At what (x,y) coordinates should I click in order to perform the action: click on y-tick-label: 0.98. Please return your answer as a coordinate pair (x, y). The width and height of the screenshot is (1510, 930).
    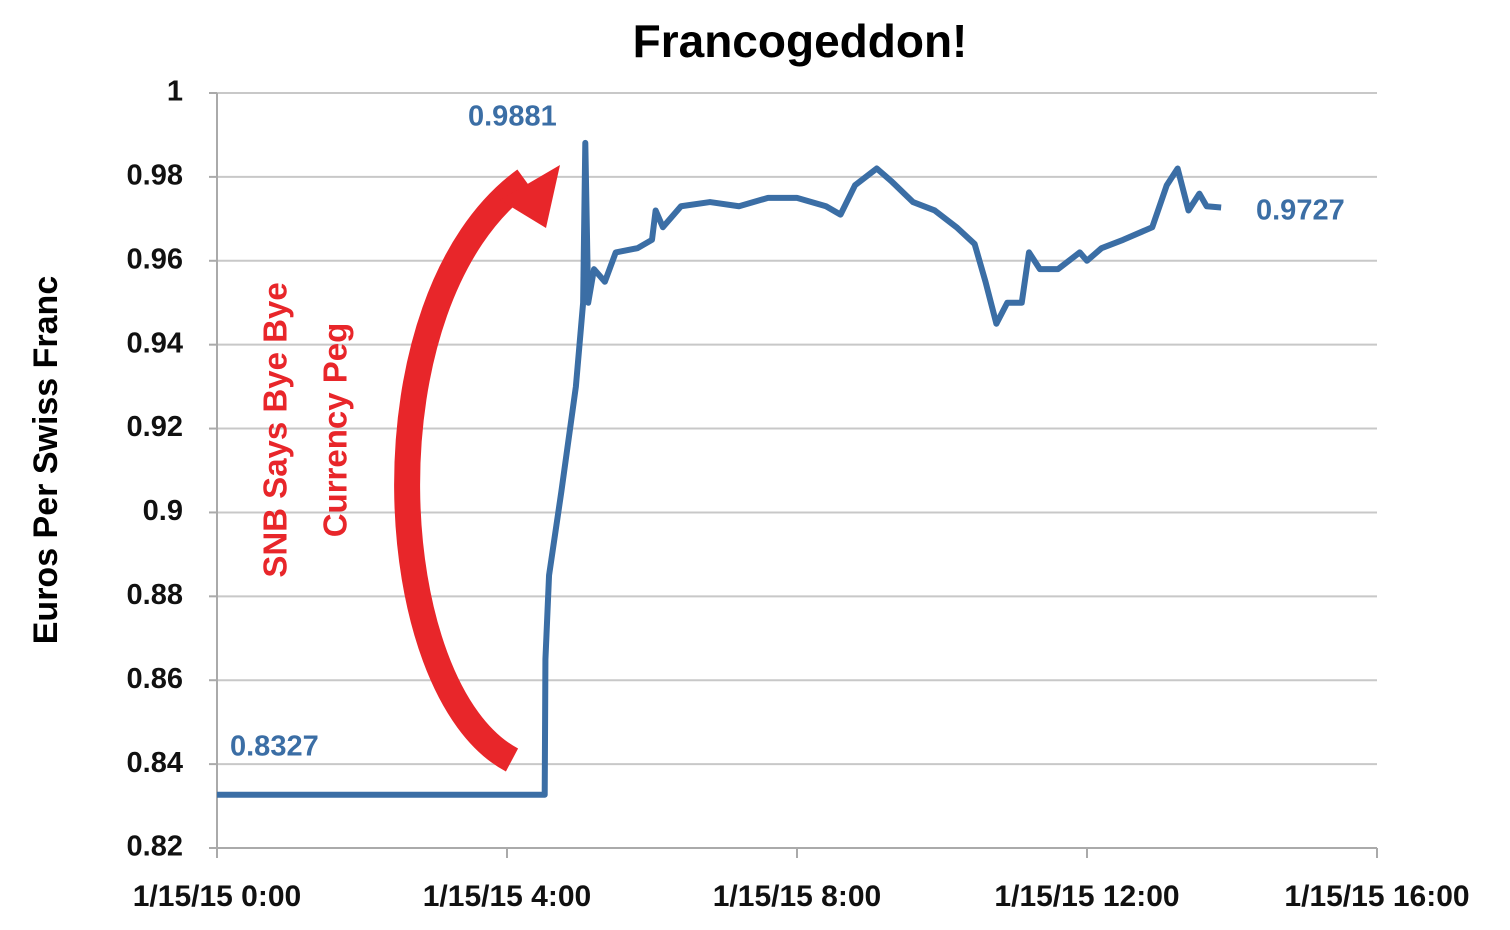
    Looking at the image, I should click on (155, 176).